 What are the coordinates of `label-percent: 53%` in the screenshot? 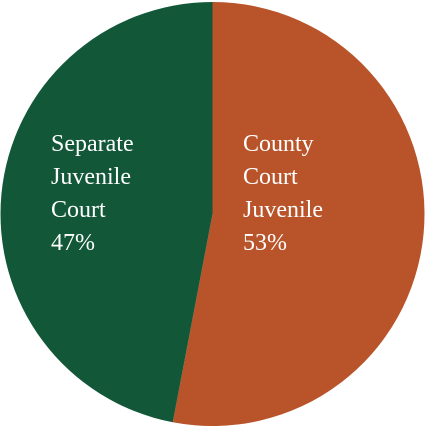 It's located at (265, 243).